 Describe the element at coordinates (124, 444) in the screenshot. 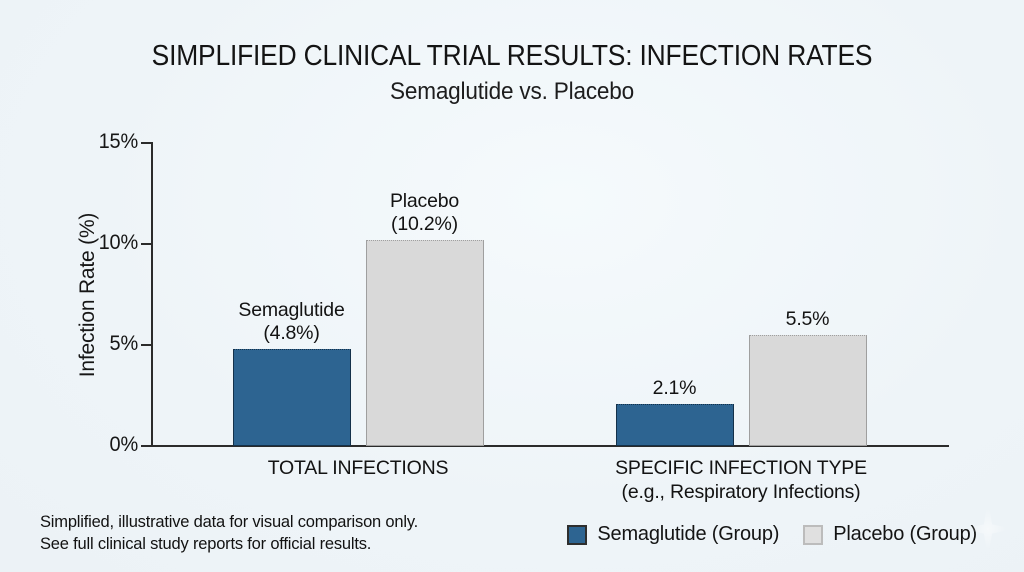

I see `y-tick-label: 0%` at that location.